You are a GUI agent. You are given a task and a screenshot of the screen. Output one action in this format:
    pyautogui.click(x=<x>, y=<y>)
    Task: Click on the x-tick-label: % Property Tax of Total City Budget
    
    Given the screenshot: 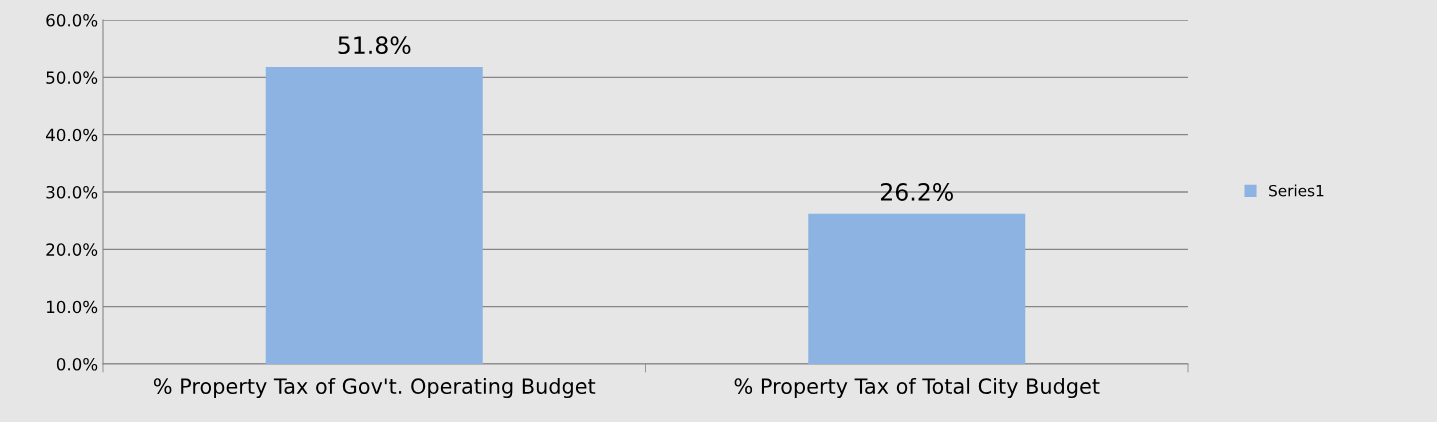 What is the action you would take?
    pyautogui.click(x=917, y=388)
    